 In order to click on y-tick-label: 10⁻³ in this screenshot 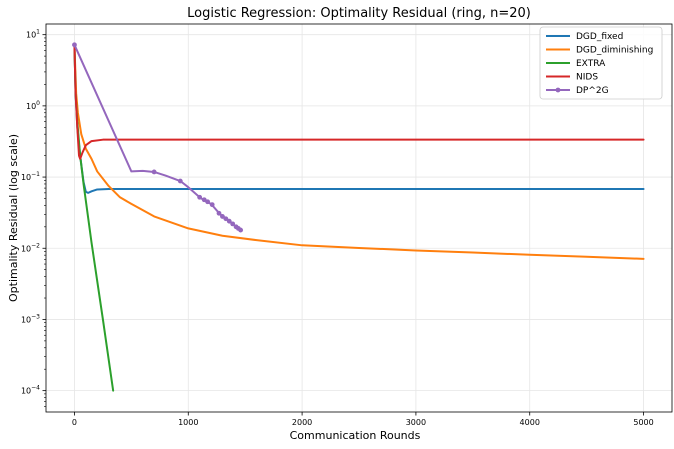, I will do `click(30, 318)`.